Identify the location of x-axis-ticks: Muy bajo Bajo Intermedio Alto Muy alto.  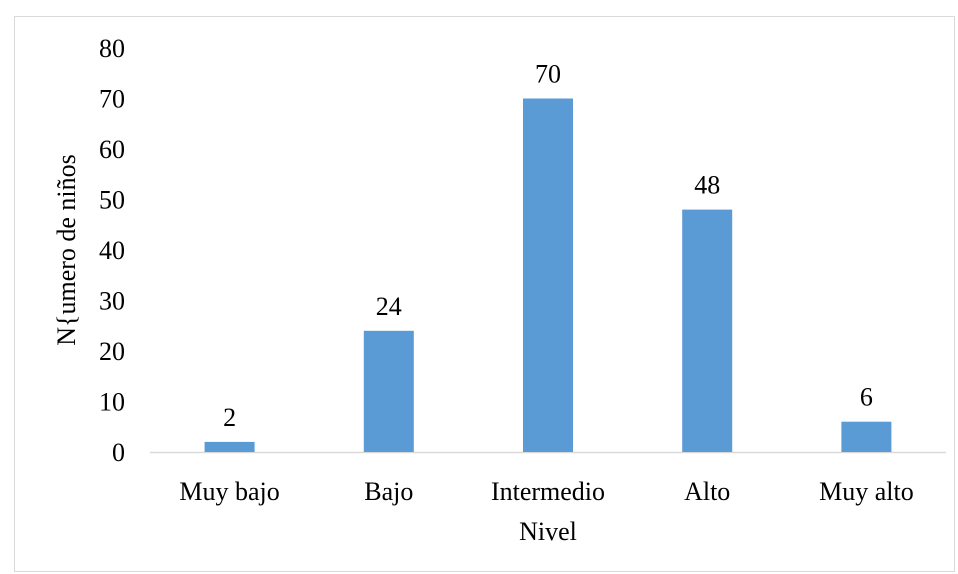
(546, 491).